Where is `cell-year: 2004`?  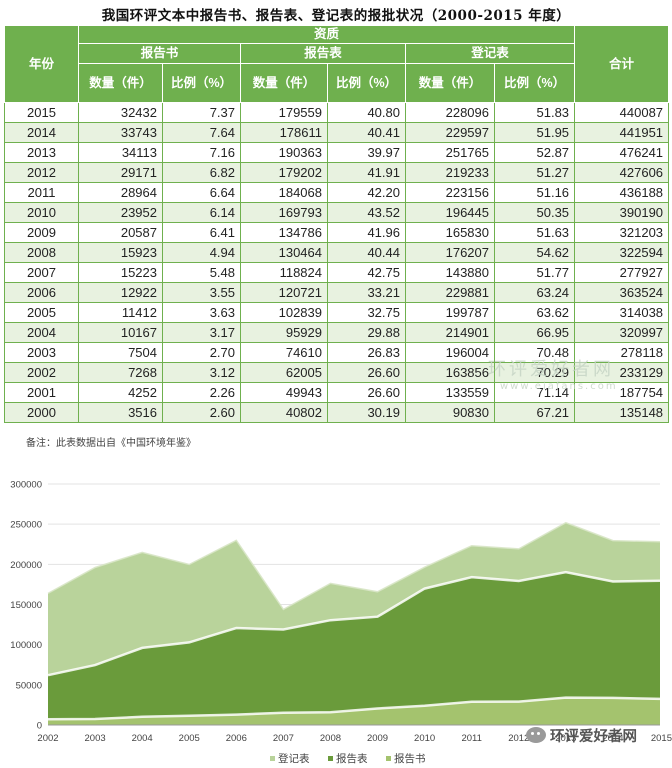
cell-year: 2004 is located at coordinates (41, 332).